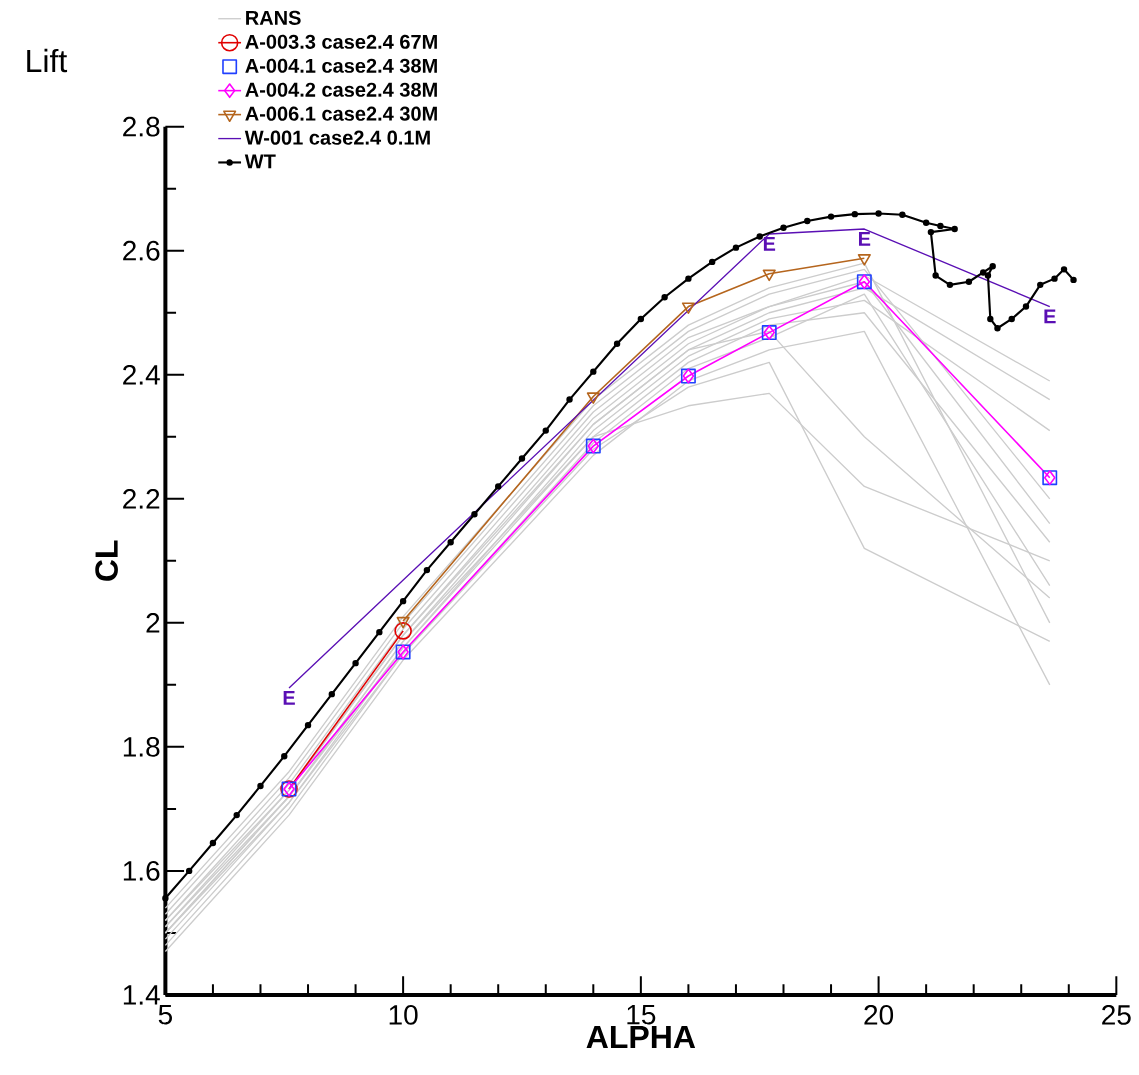 The image size is (1139, 1075). Describe the element at coordinates (141, 871) in the screenshot. I see `y-tick-label: 1.6` at that location.